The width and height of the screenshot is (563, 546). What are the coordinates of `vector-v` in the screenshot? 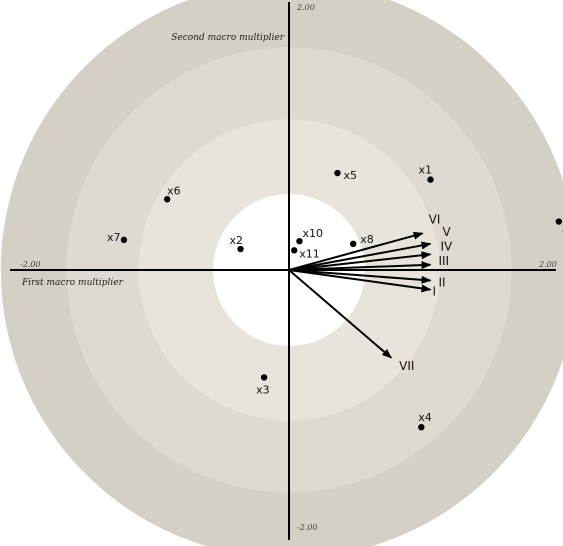 It's located at (360, 256).